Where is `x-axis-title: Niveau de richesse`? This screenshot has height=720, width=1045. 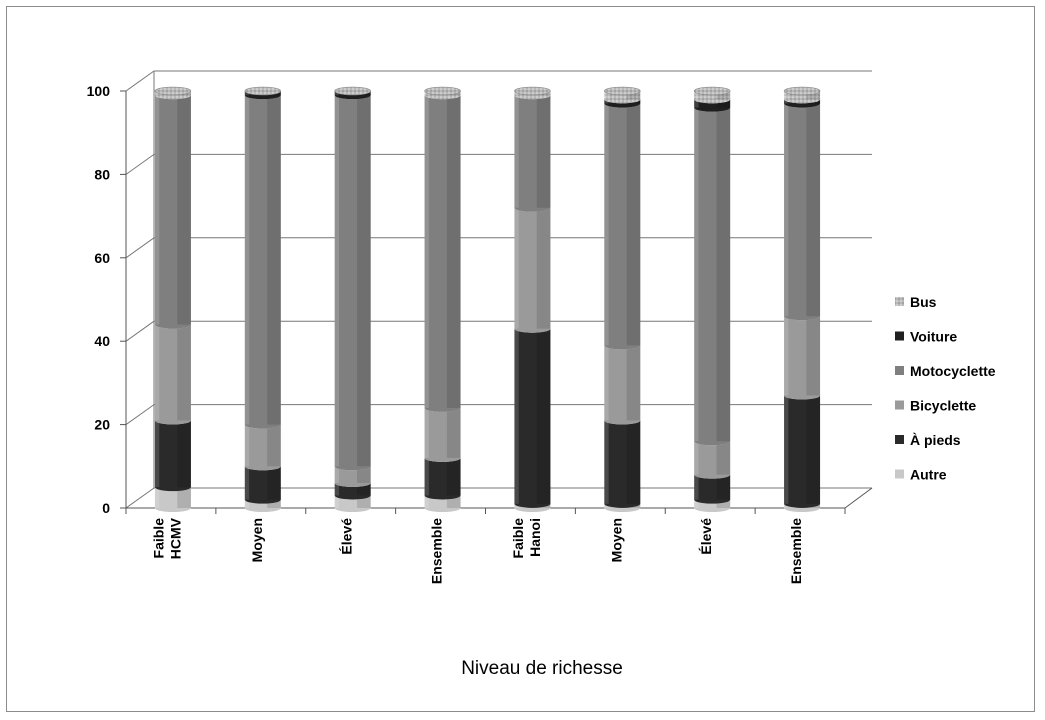 x-axis-title: Niveau de richesse is located at coordinates (542, 668).